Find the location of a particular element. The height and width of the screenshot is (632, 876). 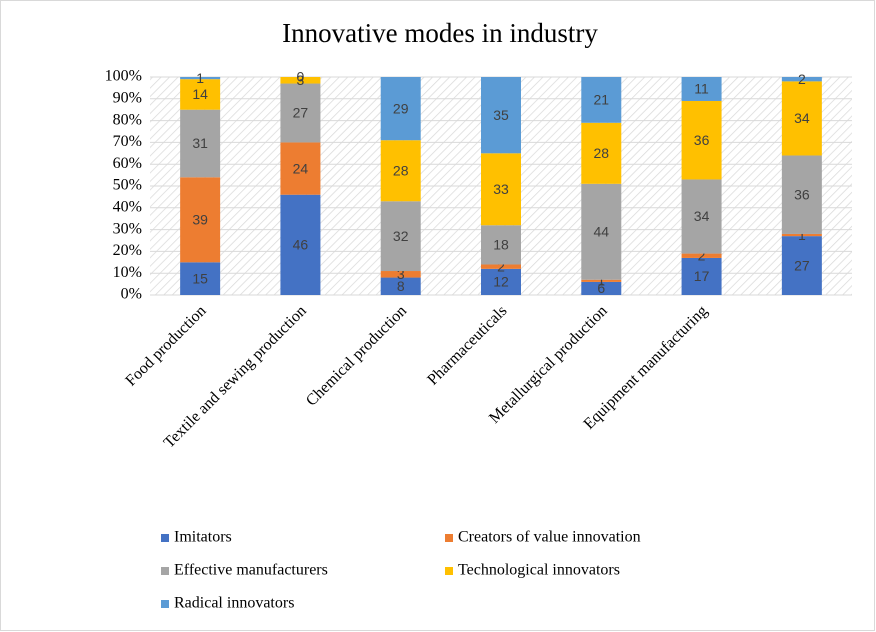

y-tick-label: 60% is located at coordinates (127, 163).